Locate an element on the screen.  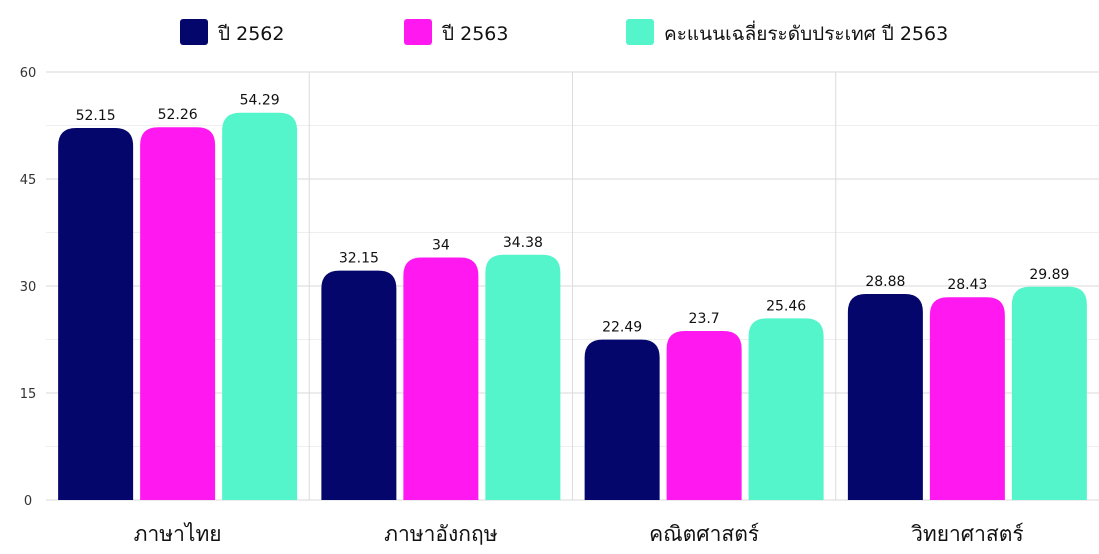
y-axis: 0 15 30 45 60 is located at coordinates (28, 287).